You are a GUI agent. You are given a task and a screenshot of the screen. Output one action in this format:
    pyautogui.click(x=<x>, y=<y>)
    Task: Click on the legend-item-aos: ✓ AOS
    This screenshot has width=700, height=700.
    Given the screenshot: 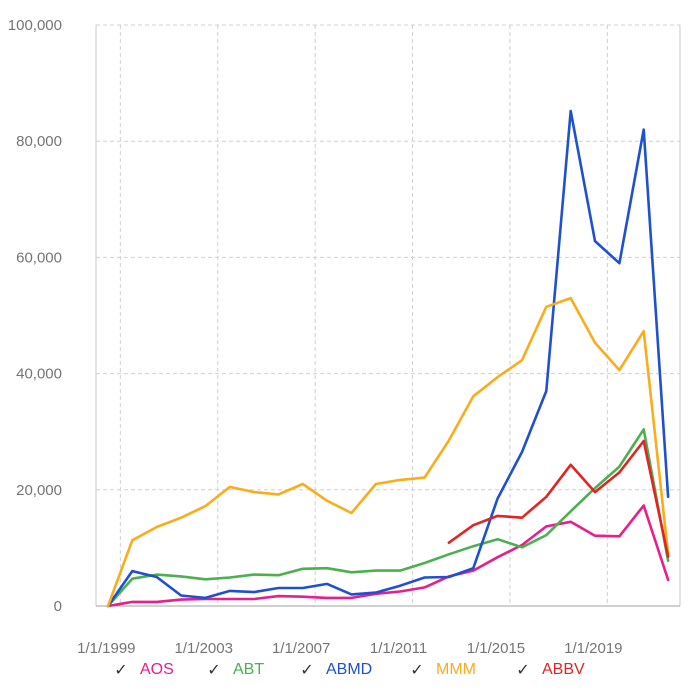 What is the action you would take?
    pyautogui.click(x=143, y=670)
    